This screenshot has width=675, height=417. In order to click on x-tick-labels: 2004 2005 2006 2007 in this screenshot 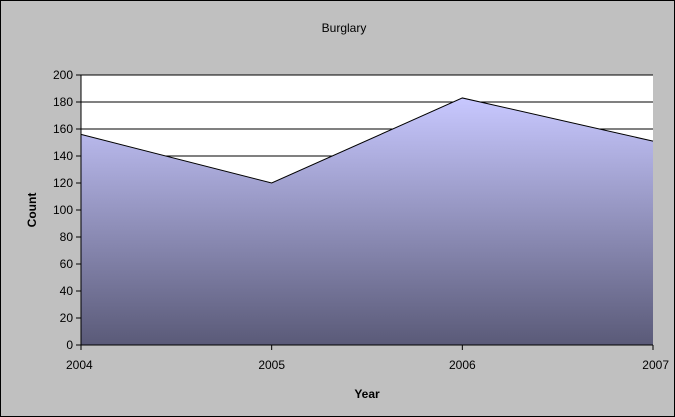, I will do `click(367, 365)`.